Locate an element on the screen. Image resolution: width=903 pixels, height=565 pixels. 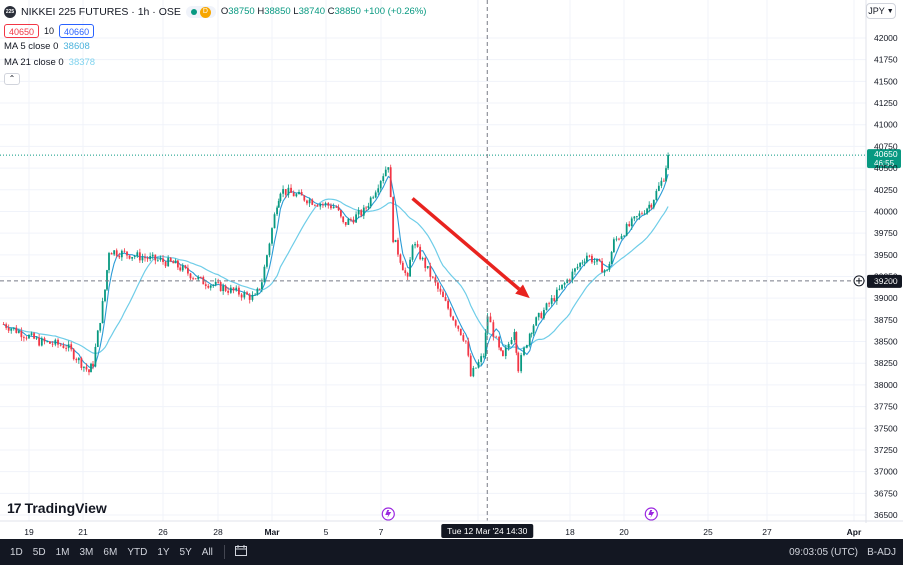
tradingview-logo: 17 TradingView is located at coordinates (57, 508).